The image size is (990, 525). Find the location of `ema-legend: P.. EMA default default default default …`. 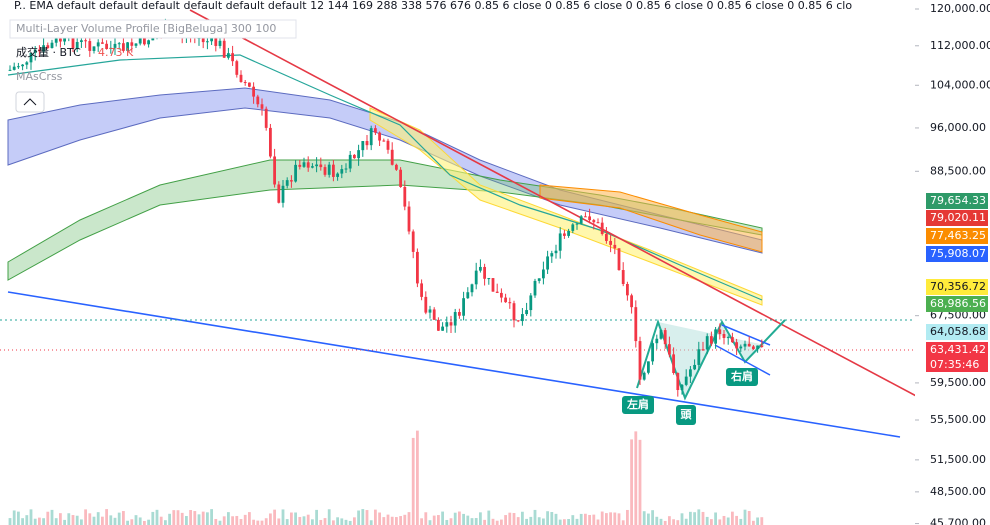

ema-legend: P.. EMA default default default default … is located at coordinates (433, 6).